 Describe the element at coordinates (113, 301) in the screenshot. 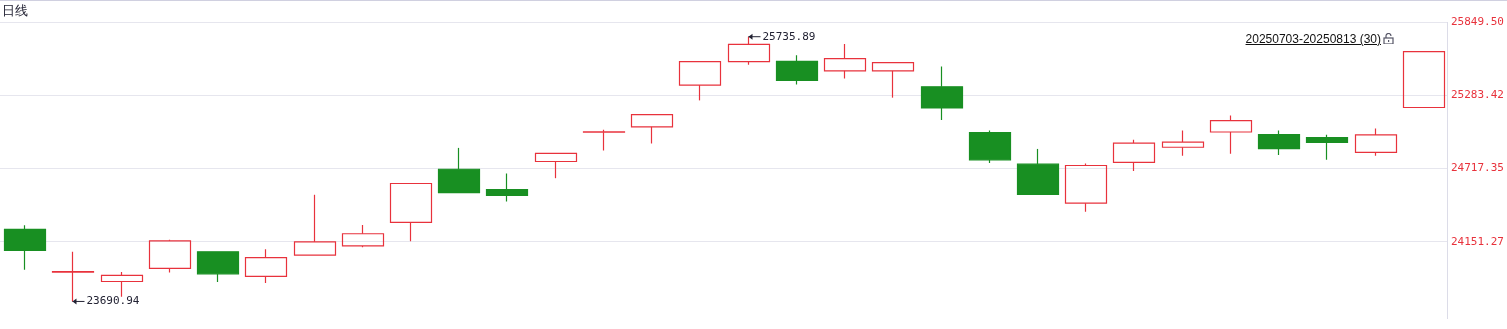

I see `annotation: 23690.94` at that location.